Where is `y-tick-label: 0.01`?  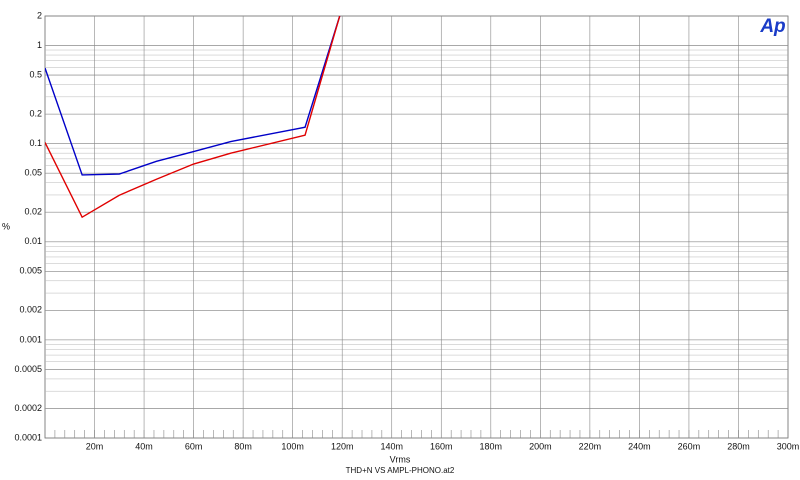 y-tick-label: 0.01 is located at coordinates (33, 241).